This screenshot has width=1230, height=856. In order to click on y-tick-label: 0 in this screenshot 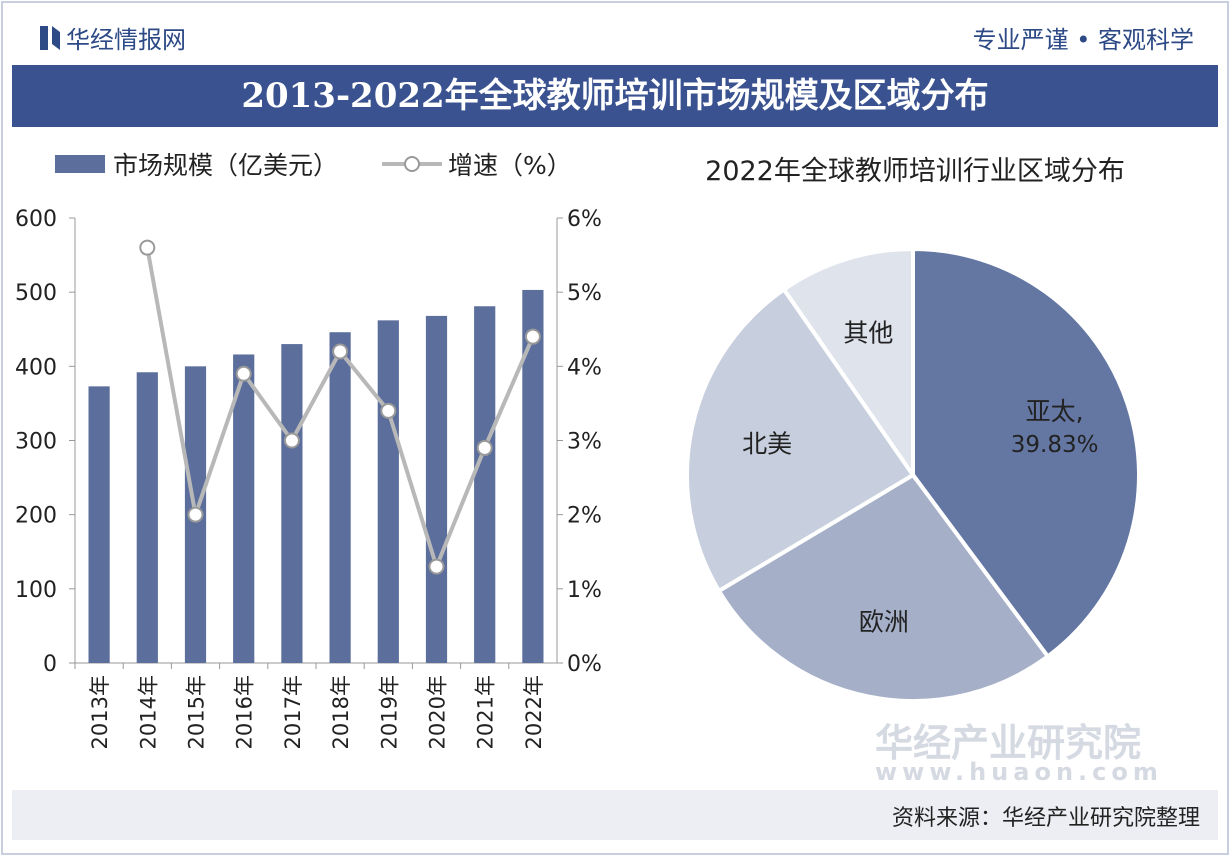, I will do `click(50, 664)`.